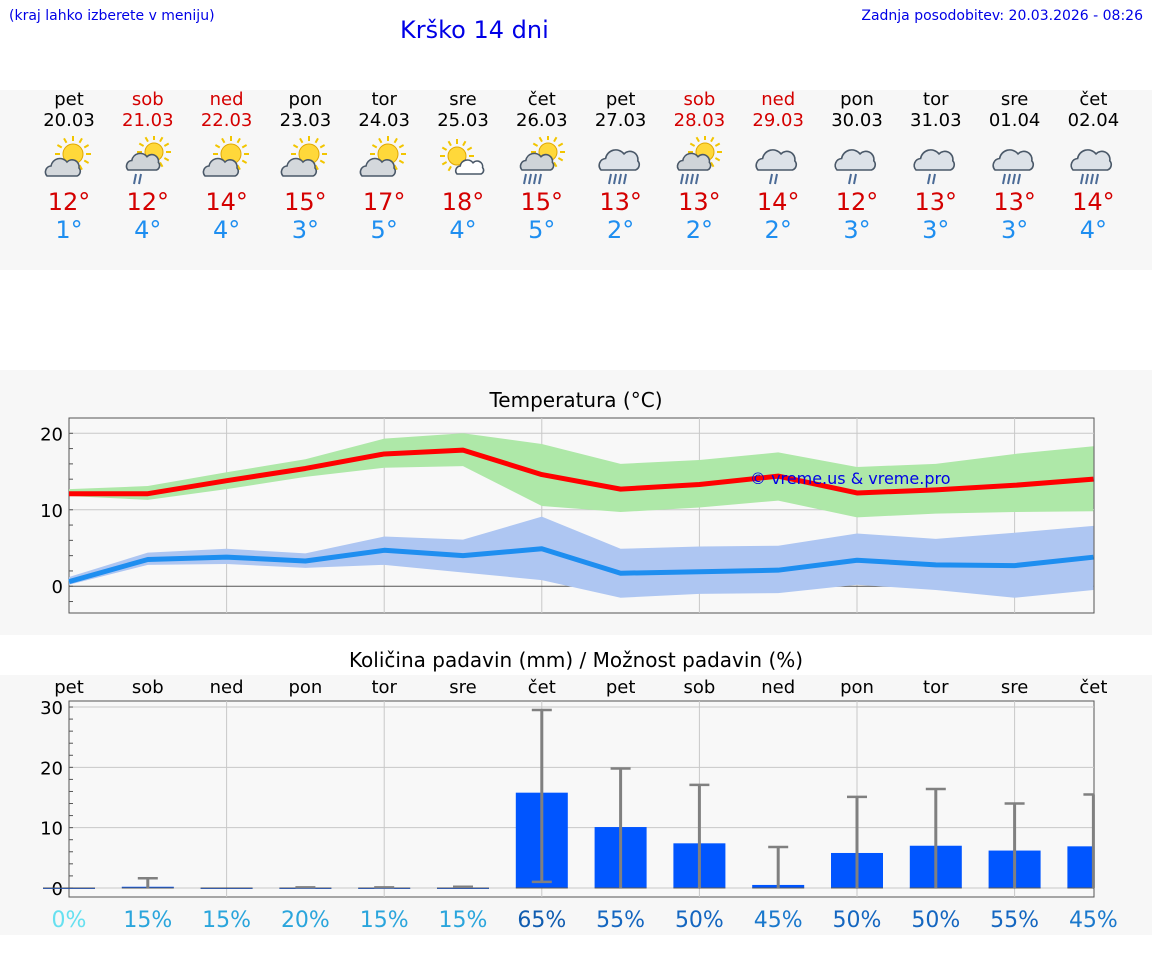 The width and height of the screenshot is (1152, 975). What do you see at coordinates (1093, 687) in the screenshot?
I see `x-category-label: čet` at bounding box center [1093, 687].